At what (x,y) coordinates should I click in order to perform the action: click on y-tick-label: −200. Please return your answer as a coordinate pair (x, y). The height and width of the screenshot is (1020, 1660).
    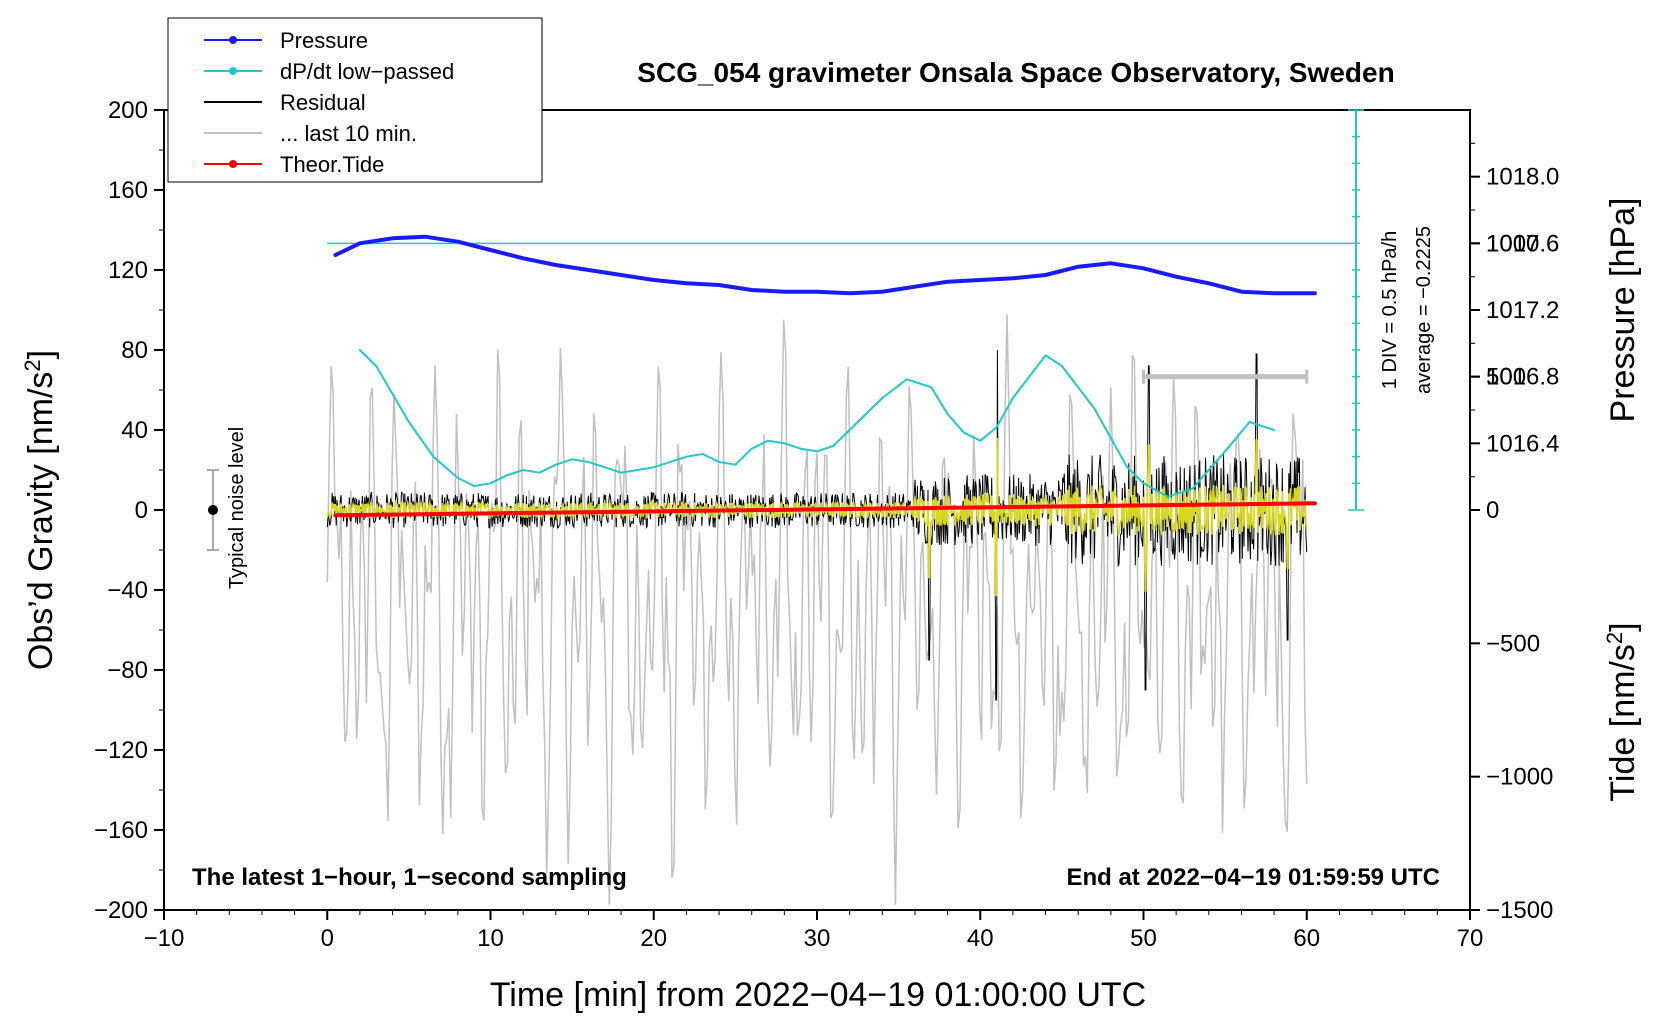
    Looking at the image, I should click on (121, 910).